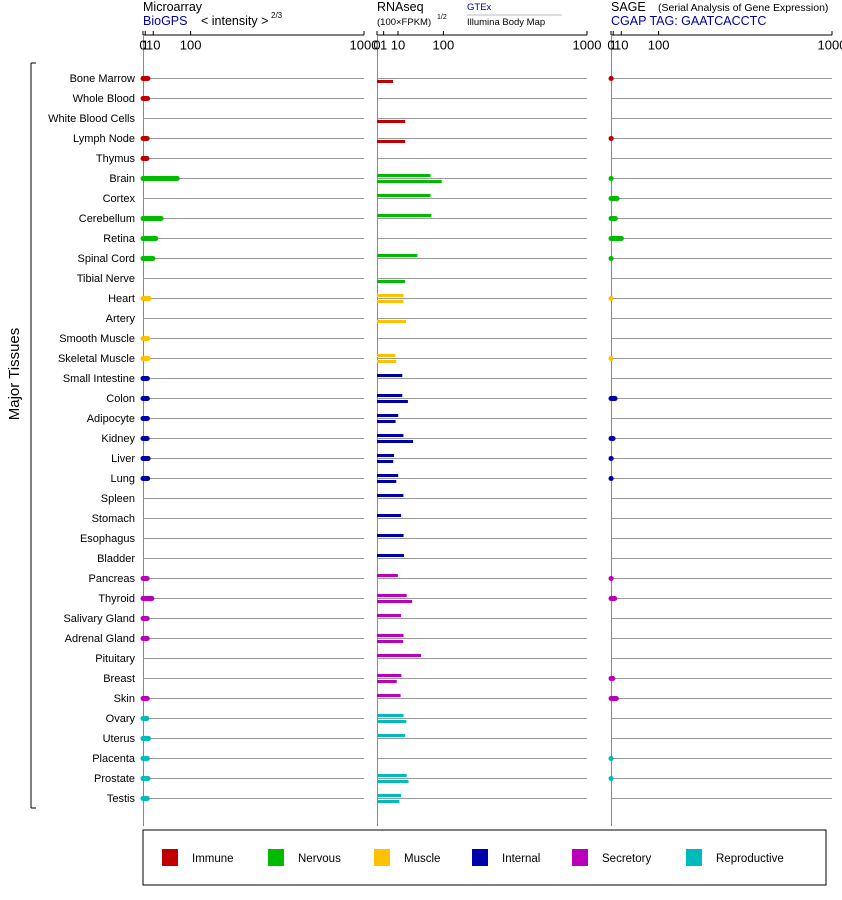 The image size is (842, 900). I want to click on category-label: Smooth Muscle, so click(97, 339).